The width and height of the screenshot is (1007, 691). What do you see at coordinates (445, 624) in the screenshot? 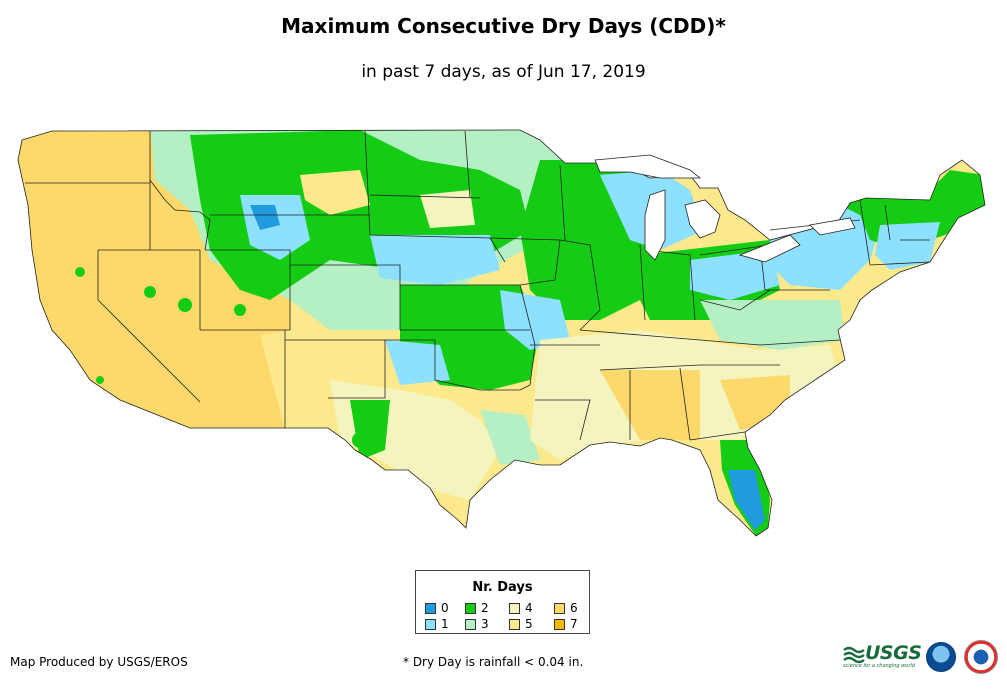
I see `legend-label: 1` at bounding box center [445, 624].